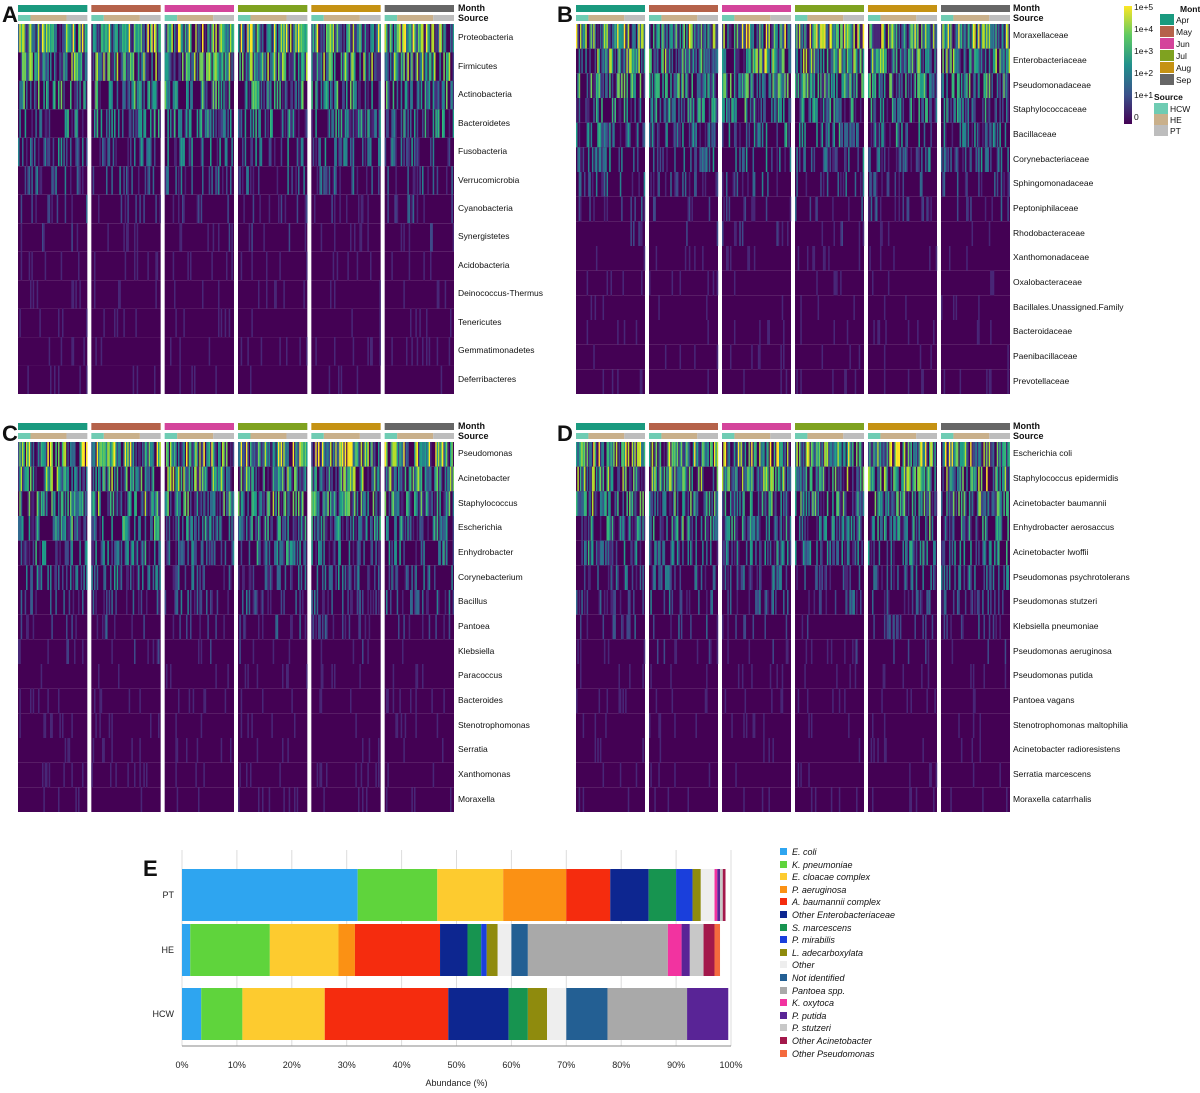  What do you see at coordinates (1176, 120) in the screenshot?
I see `legend-source-label: HE` at bounding box center [1176, 120].